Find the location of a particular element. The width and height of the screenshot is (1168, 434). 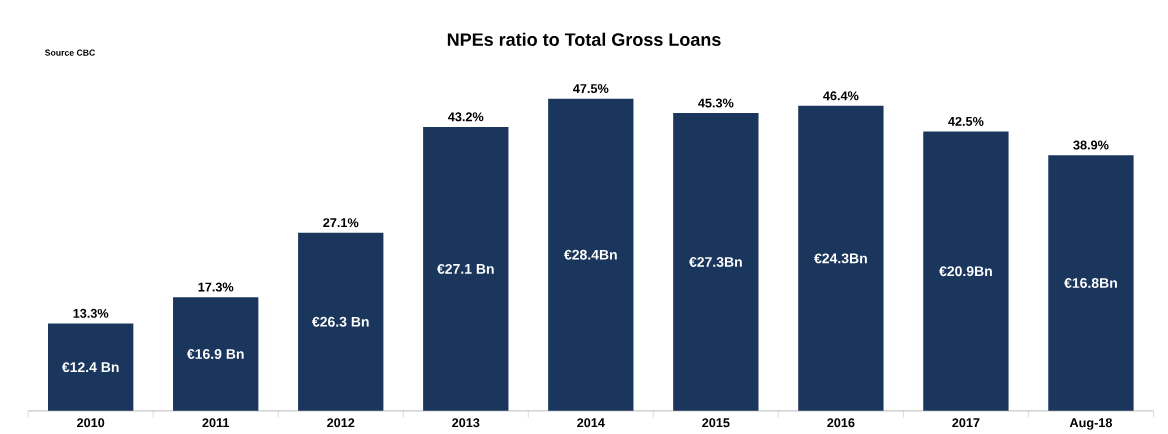

annotation: €27.3Bn is located at coordinates (715, 261).